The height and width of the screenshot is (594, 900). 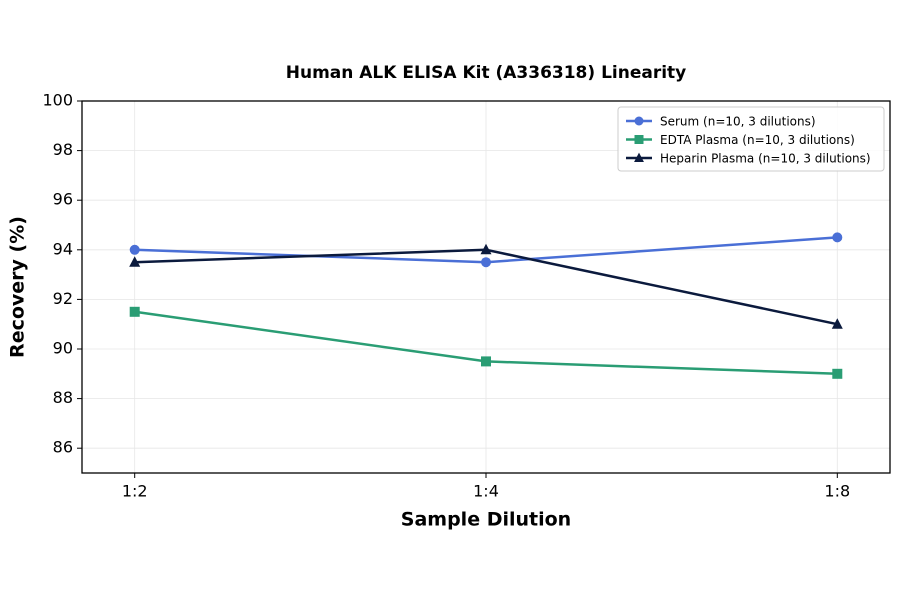 What do you see at coordinates (486, 73) in the screenshot?
I see `chart-title: Human ALK ELISA Kit (A336318) Linearity` at bounding box center [486, 73].